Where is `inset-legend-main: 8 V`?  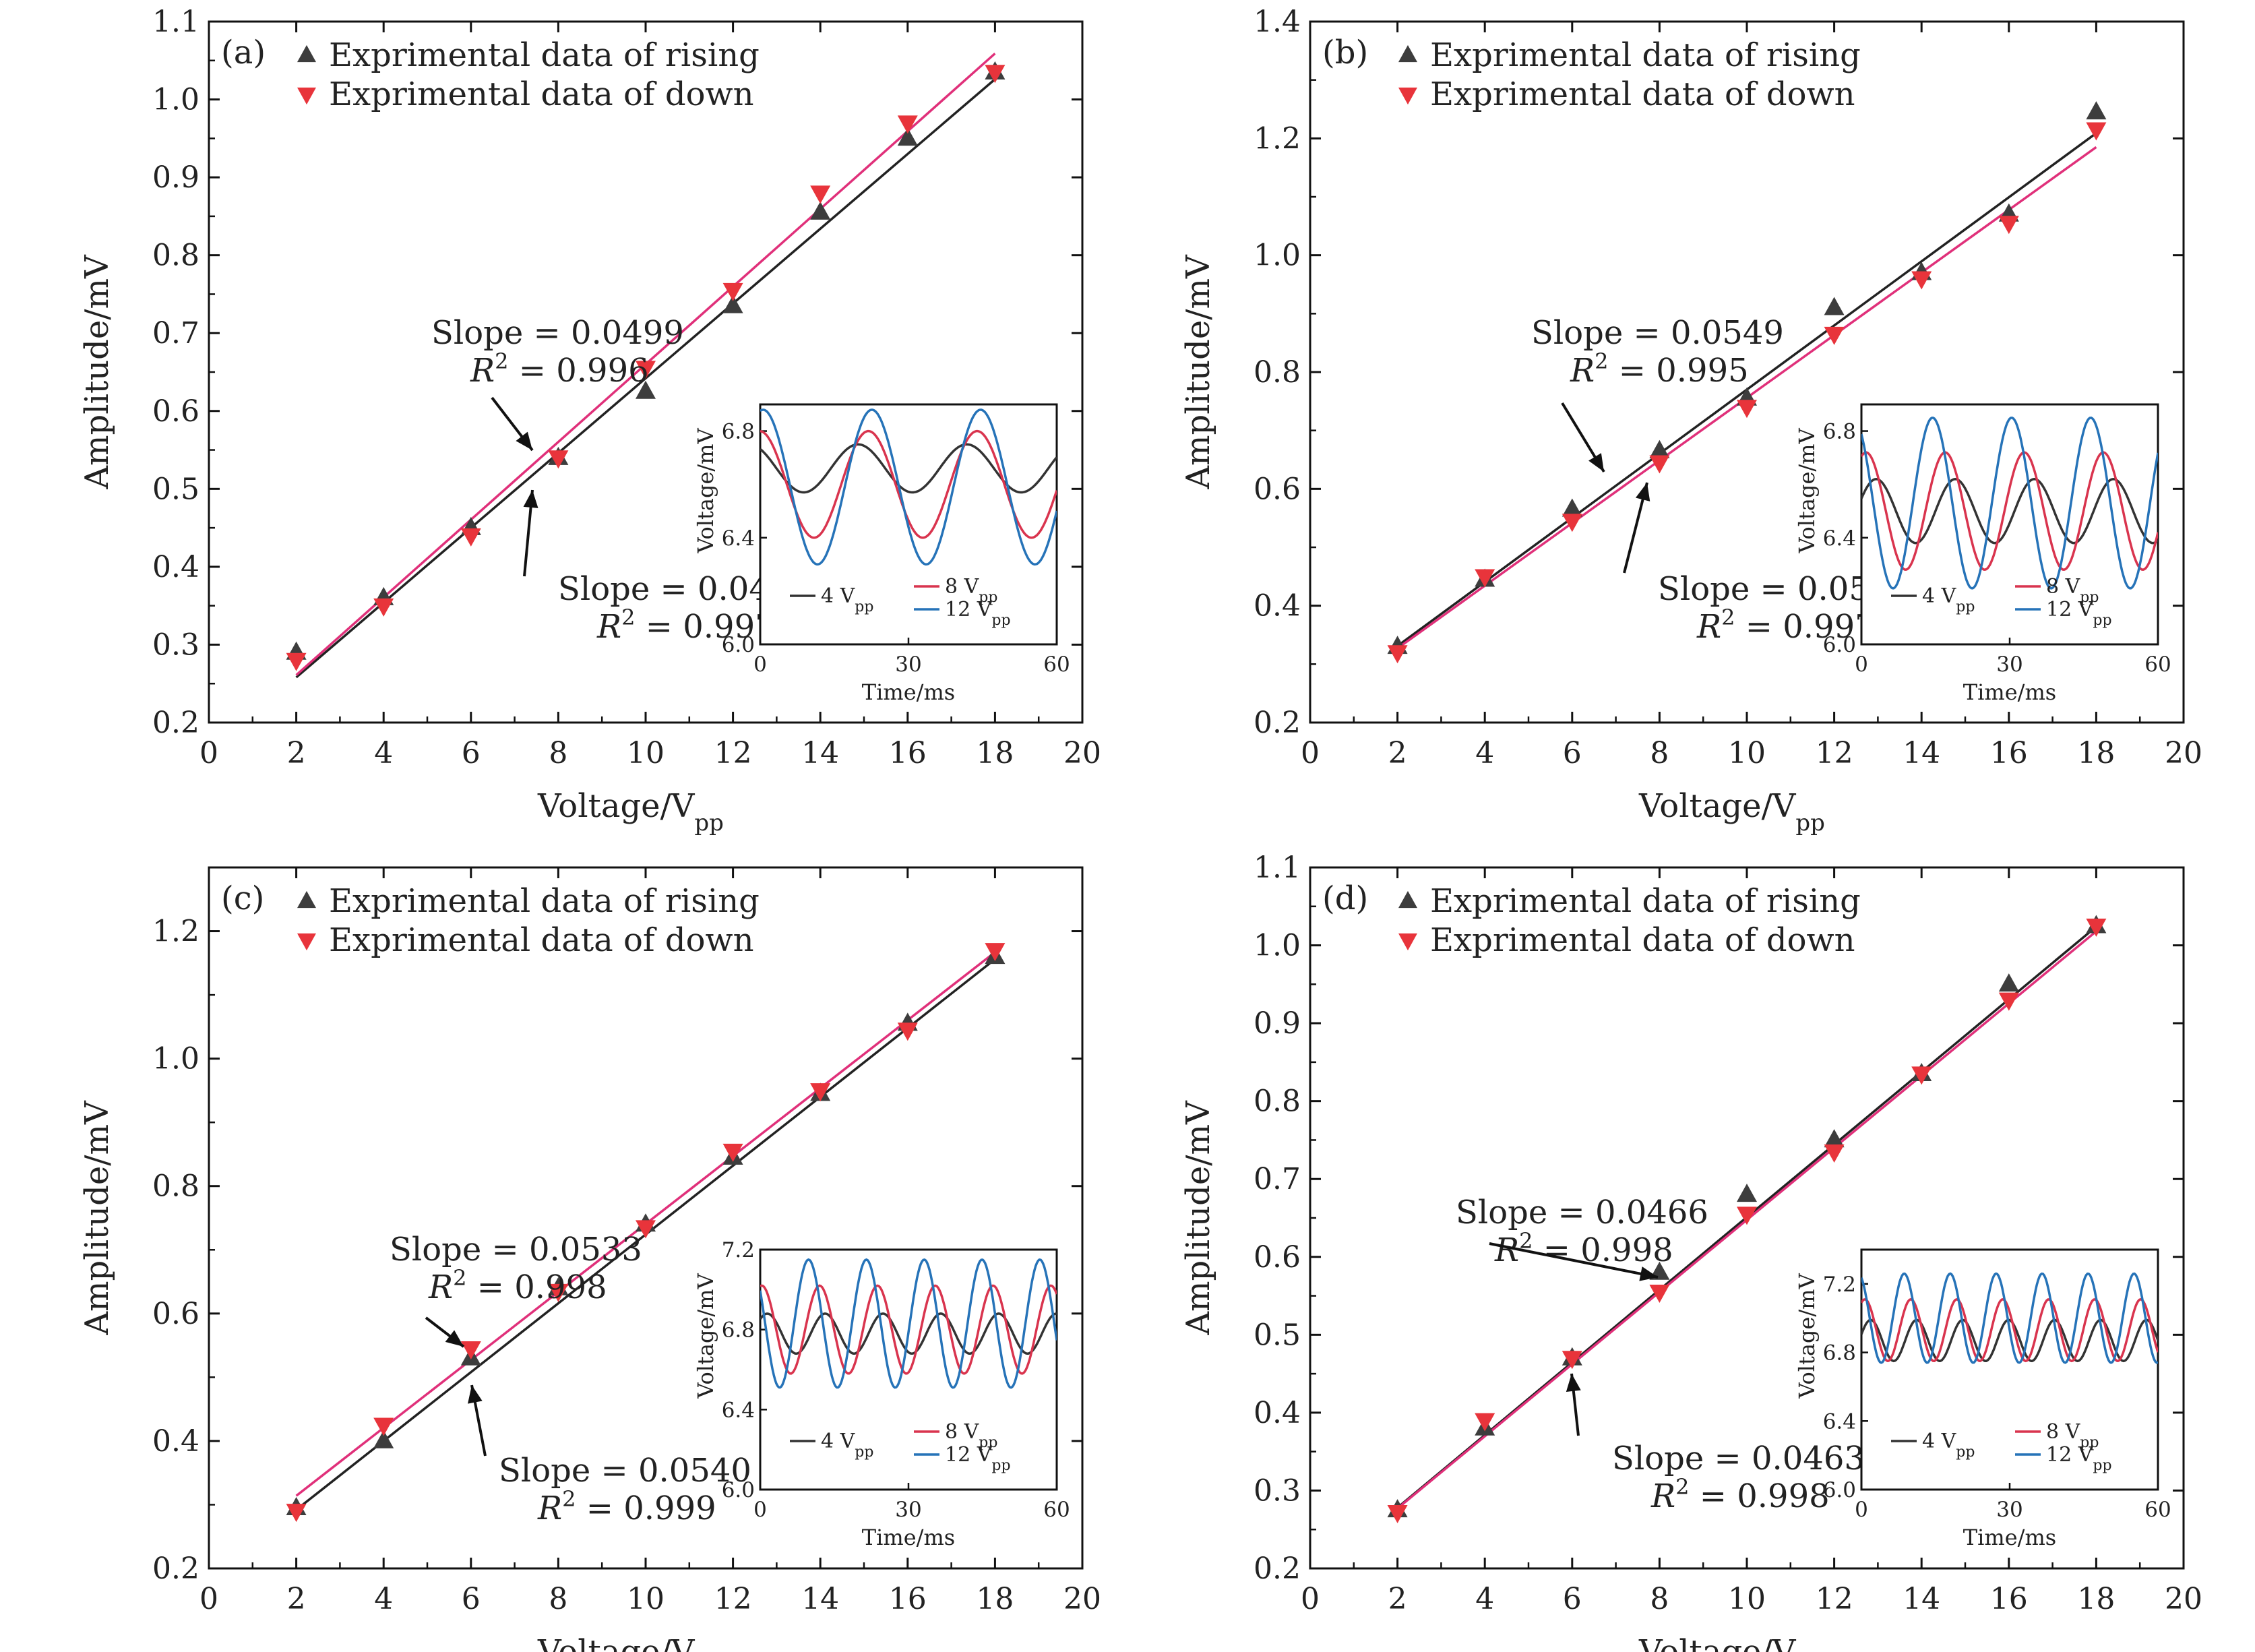
inset-legend-main: 8 V is located at coordinates (2063, 587).